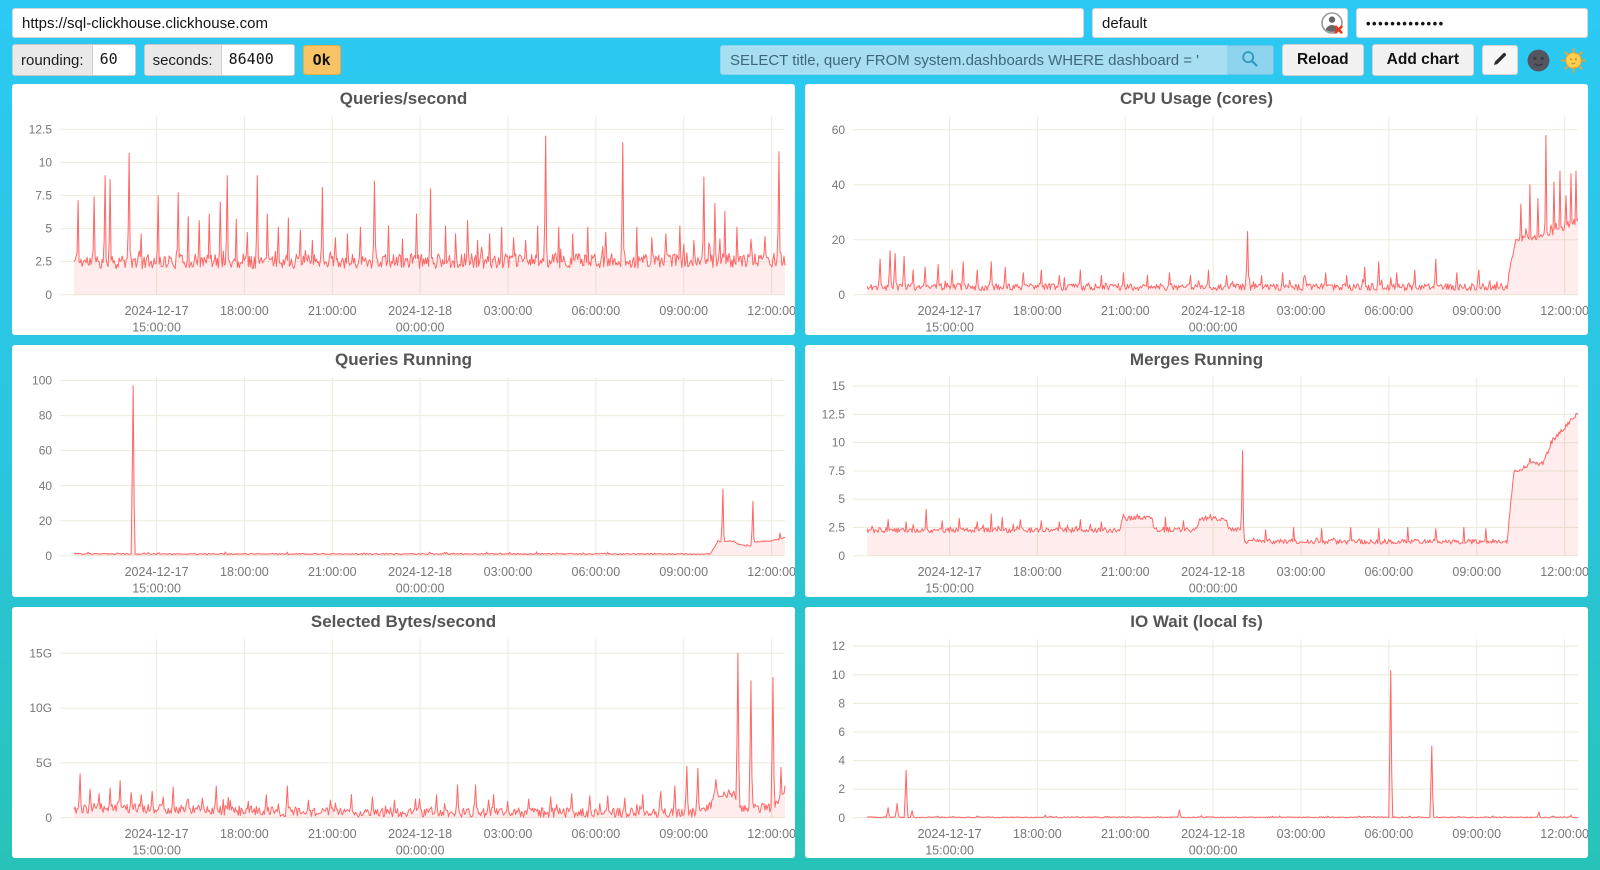  What do you see at coordinates (1196, 360) in the screenshot?
I see `chart-title: Merges Running` at bounding box center [1196, 360].